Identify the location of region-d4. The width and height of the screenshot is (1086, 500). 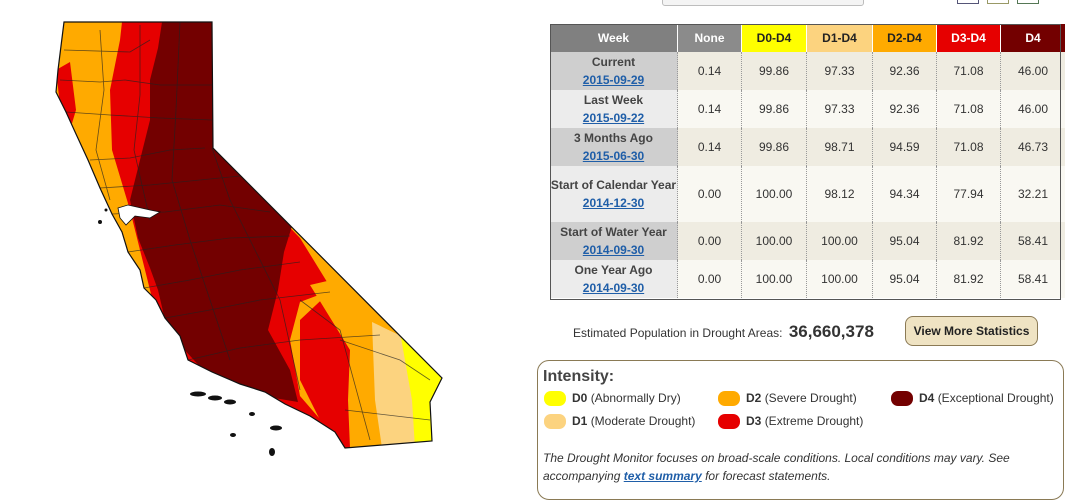
(214, 212).